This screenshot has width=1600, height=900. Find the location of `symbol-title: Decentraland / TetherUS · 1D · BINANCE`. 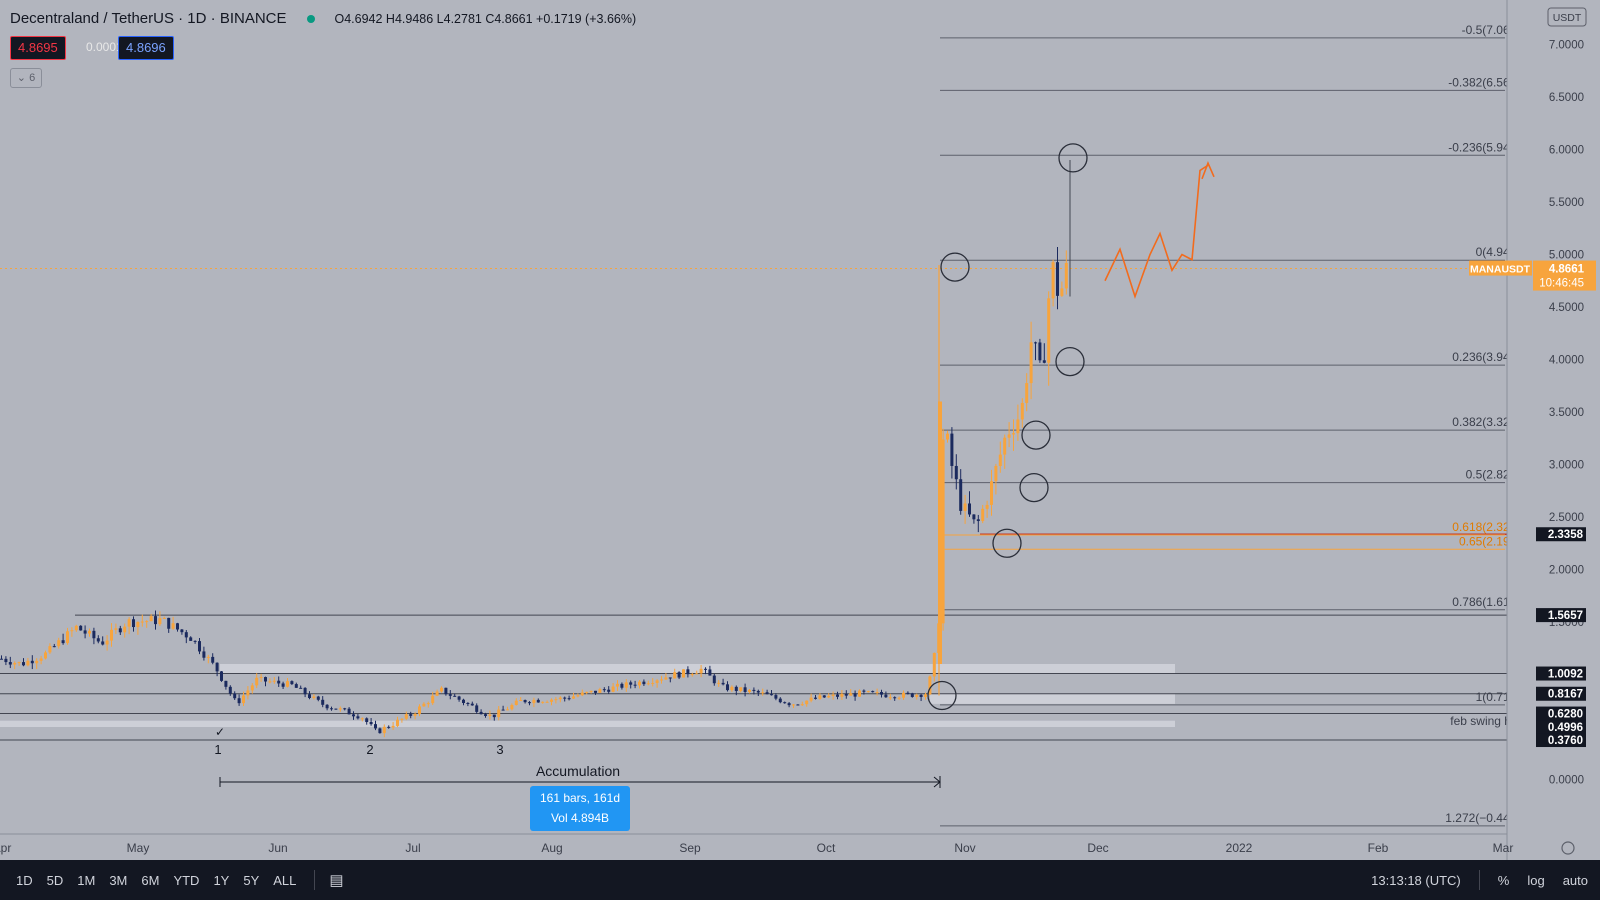

symbol-title: Decentraland / TetherUS · 1D · BINANCE is located at coordinates (148, 18).